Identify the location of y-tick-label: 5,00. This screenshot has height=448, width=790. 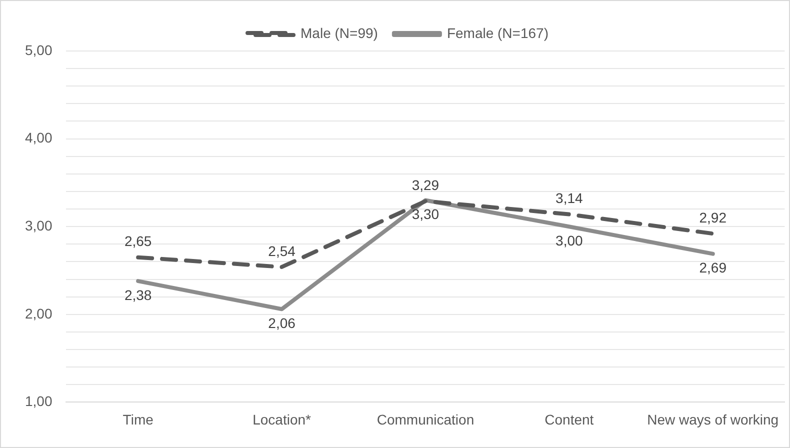
(38, 50).